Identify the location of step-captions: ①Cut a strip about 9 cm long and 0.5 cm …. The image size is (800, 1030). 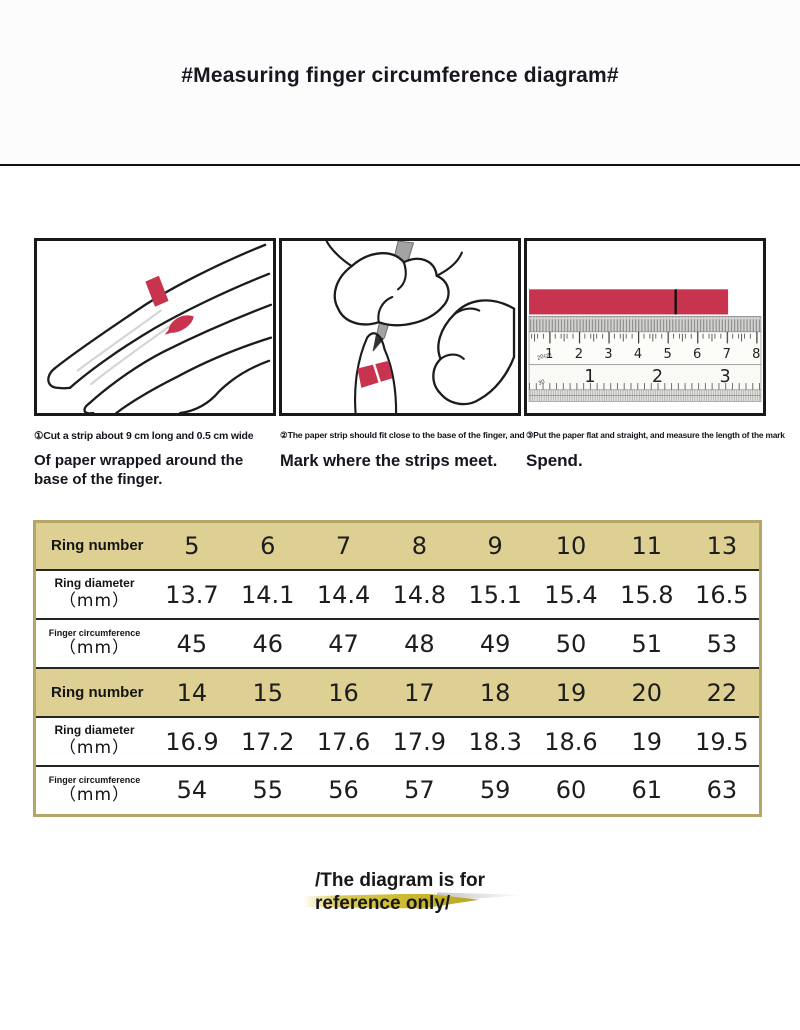
(400, 460).